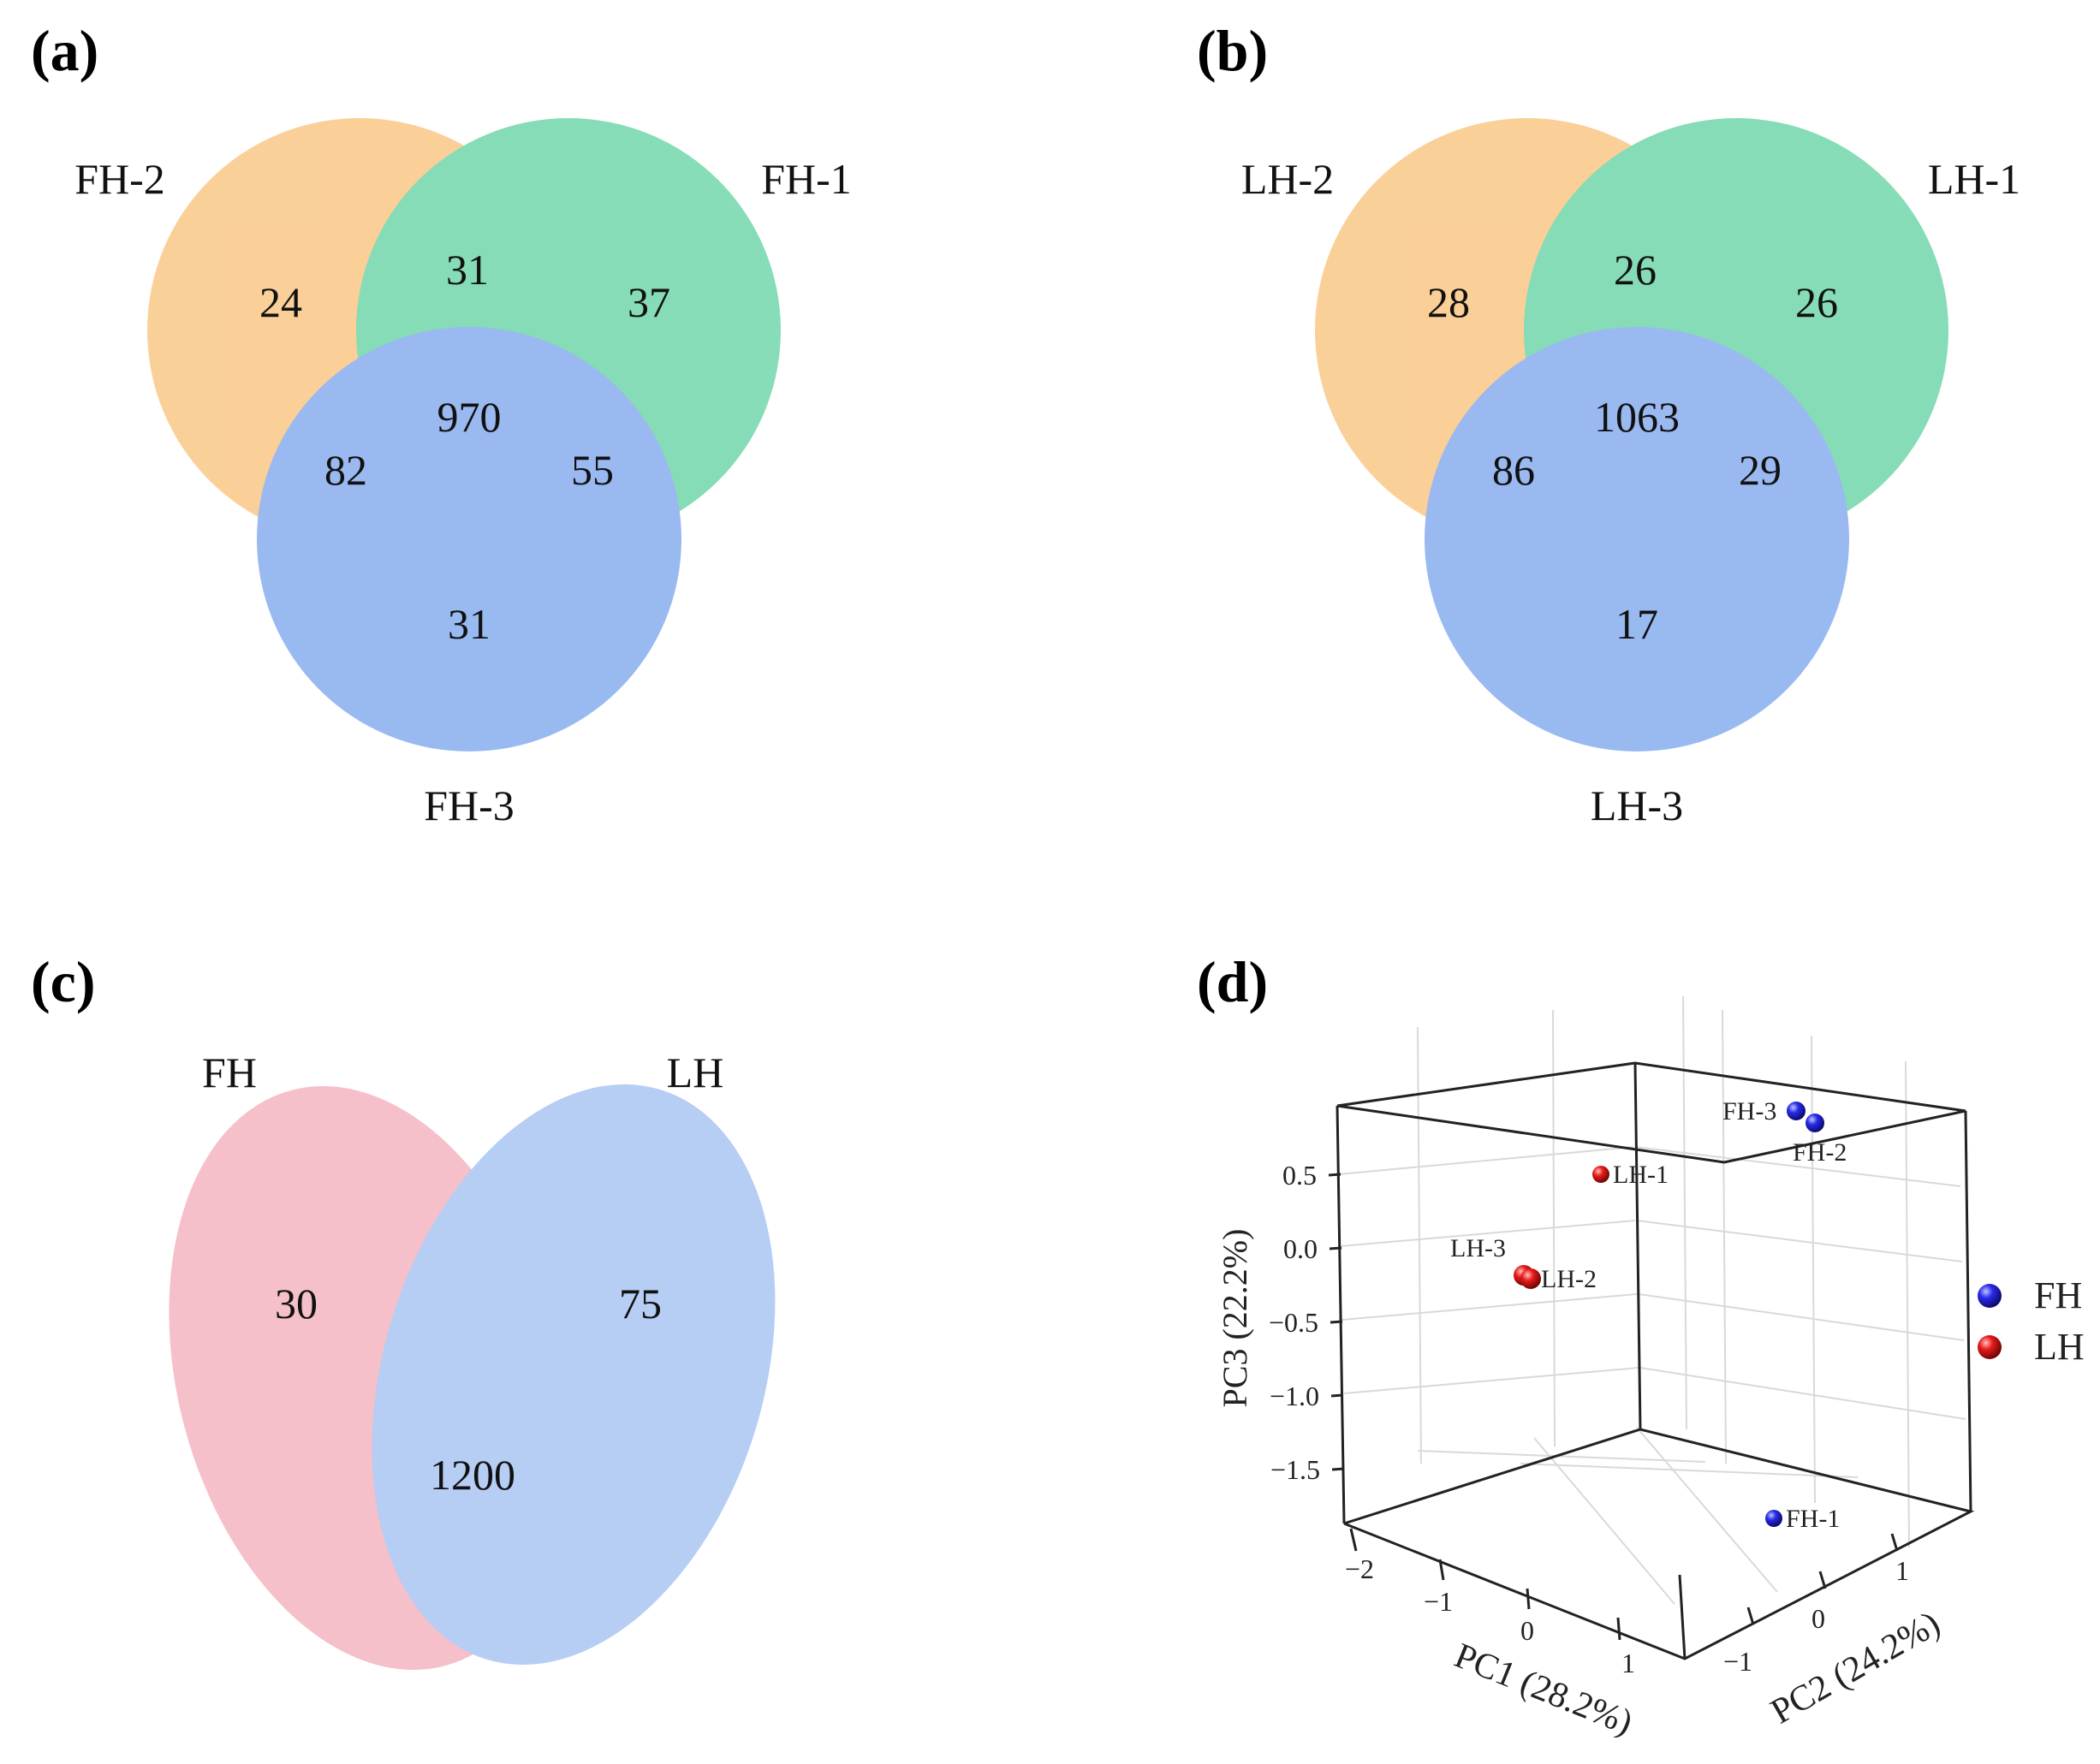  What do you see at coordinates (1530, 1278) in the screenshot?
I see `pca-point-lh2` at bounding box center [1530, 1278].